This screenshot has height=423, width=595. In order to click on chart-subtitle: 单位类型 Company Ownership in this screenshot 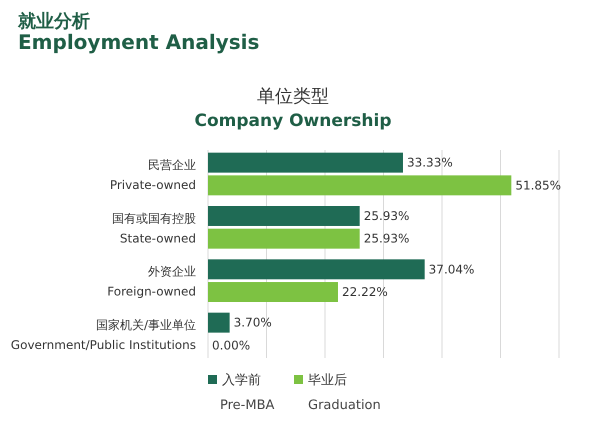, I will do `click(293, 108)`.